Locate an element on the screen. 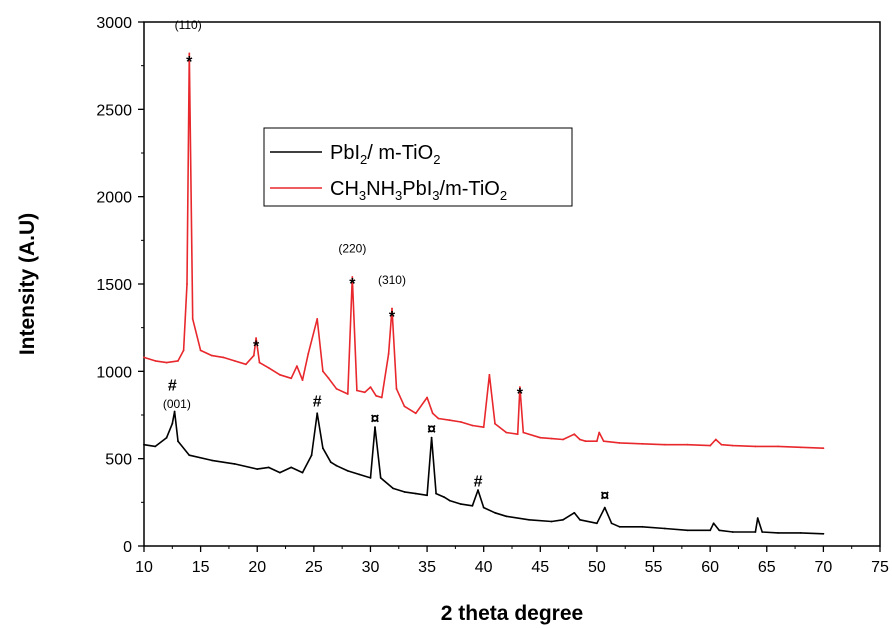 This screenshot has width=892, height=628. legend-label-1: CH3NH3PbI3/m-TiO2 is located at coordinates (418, 190).